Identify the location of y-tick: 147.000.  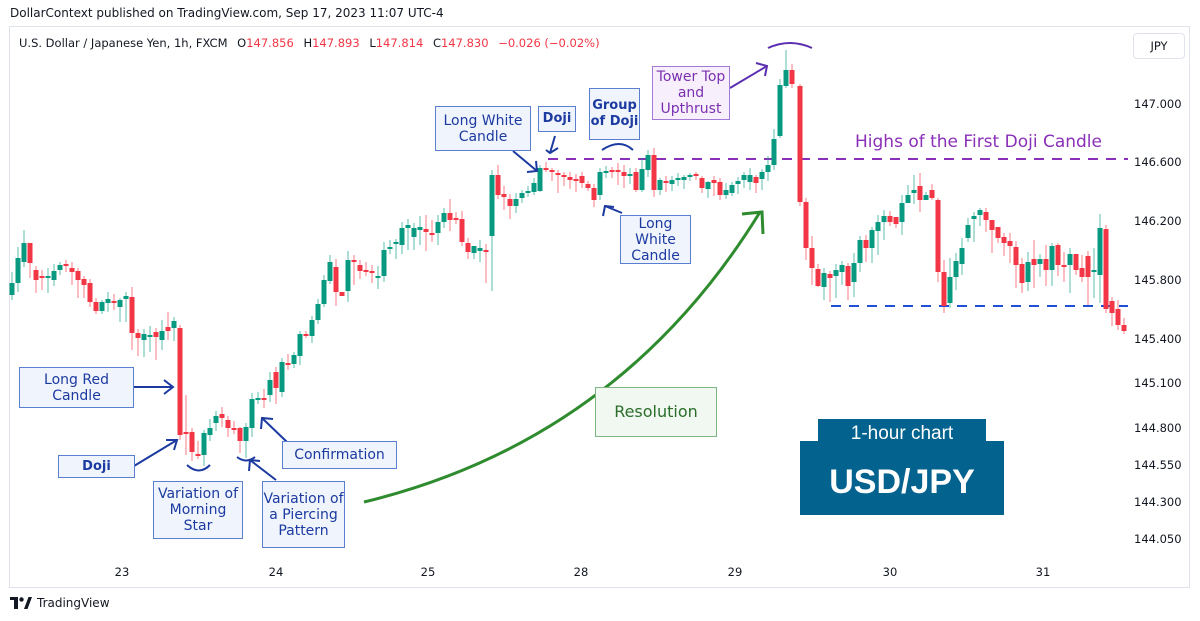
(1158, 104).